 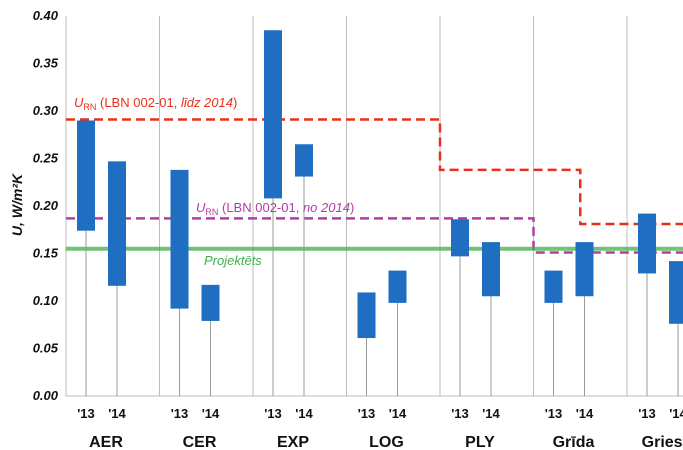 What do you see at coordinates (233, 260) in the screenshot?
I see `reference-label-3: Projektēts` at bounding box center [233, 260].